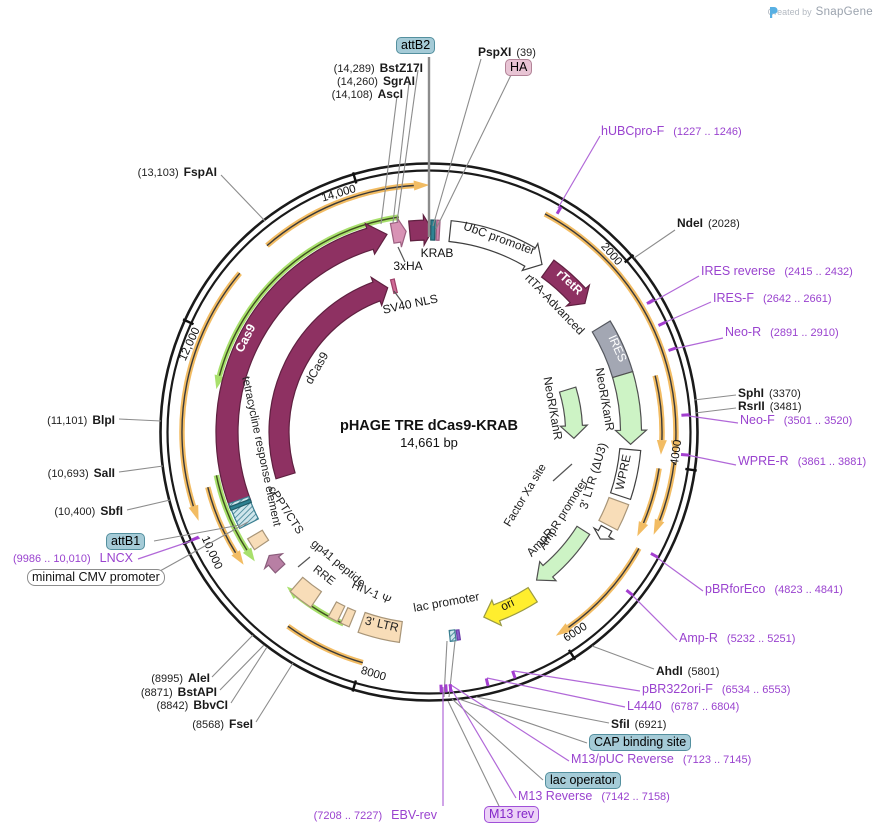 The height and width of the screenshot is (833, 883). I want to click on enzyme-label-ahdi: AhdI (5801), so click(687, 671).